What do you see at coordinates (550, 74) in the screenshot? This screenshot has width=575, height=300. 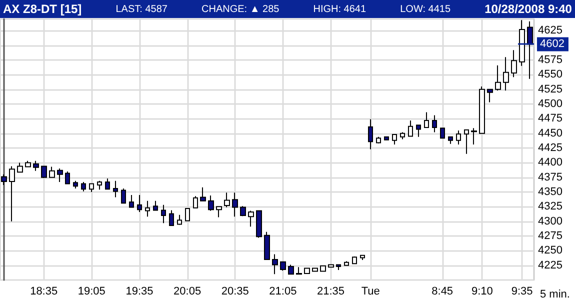 I see `y-tick-label: 4550` at bounding box center [550, 74].